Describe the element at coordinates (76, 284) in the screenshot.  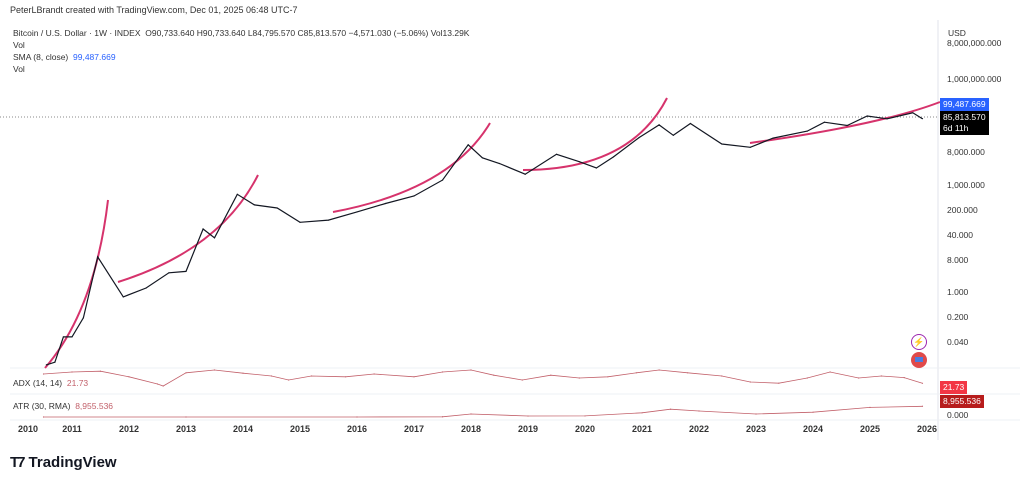
I see `arc-2011` at that location.